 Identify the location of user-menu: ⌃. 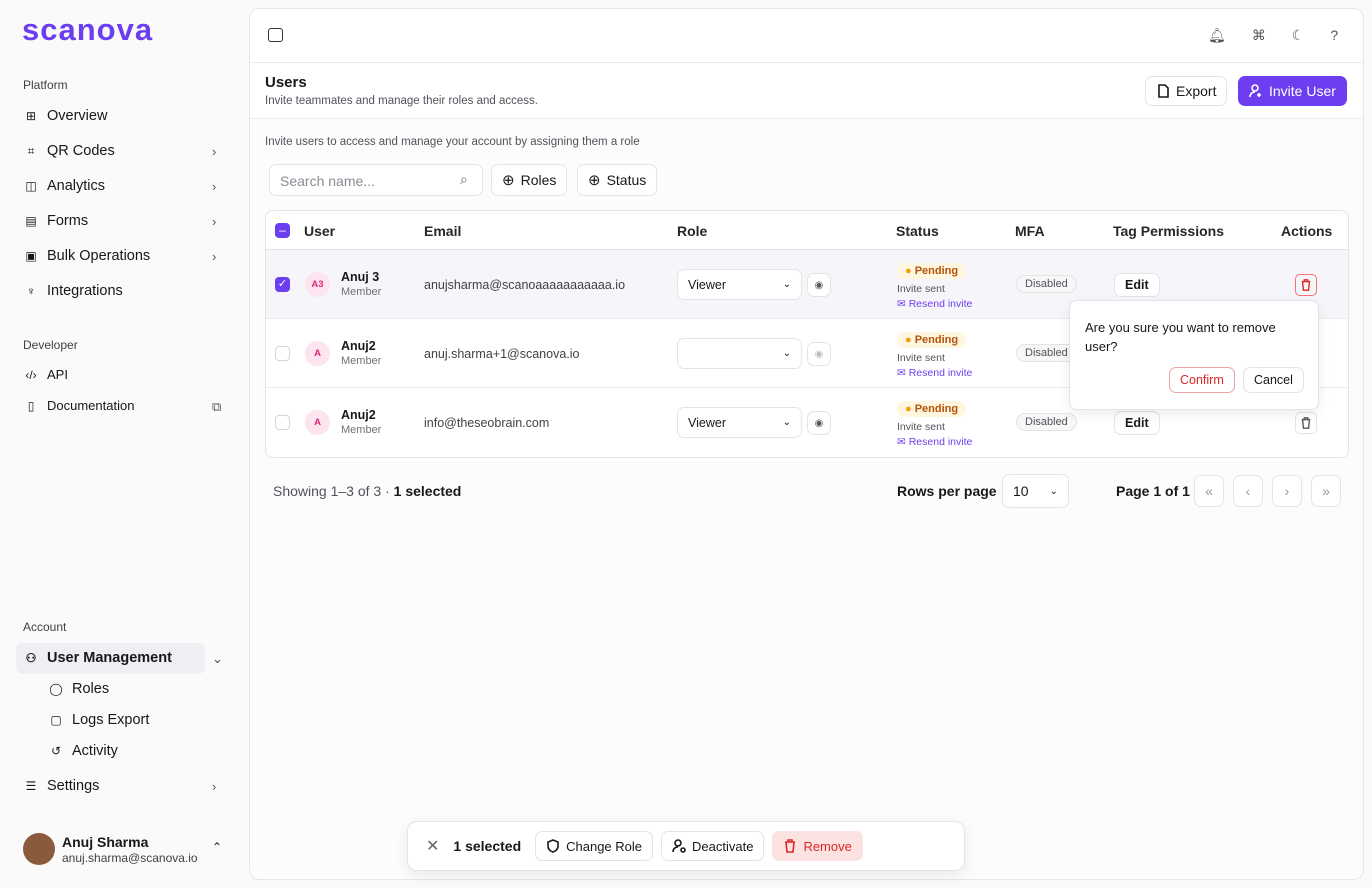
(217, 847).